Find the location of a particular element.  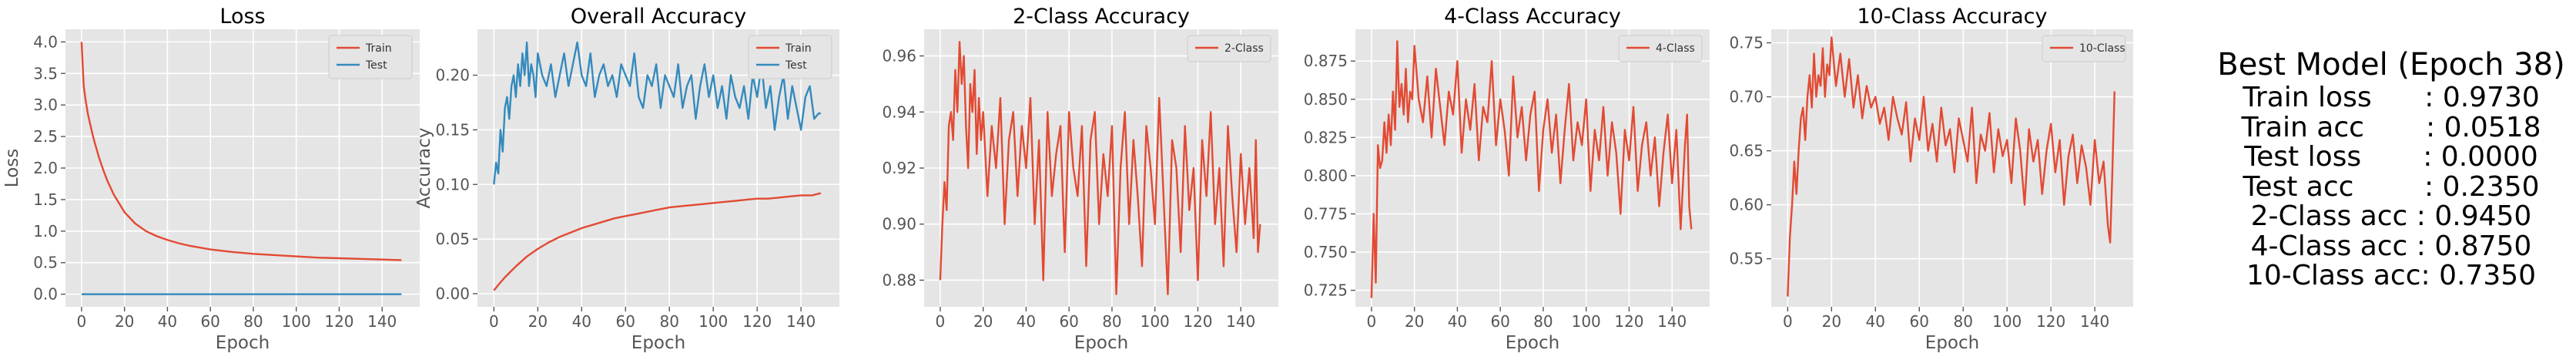

y-tick-label: 3.0 is located at coordinates (45, 105).